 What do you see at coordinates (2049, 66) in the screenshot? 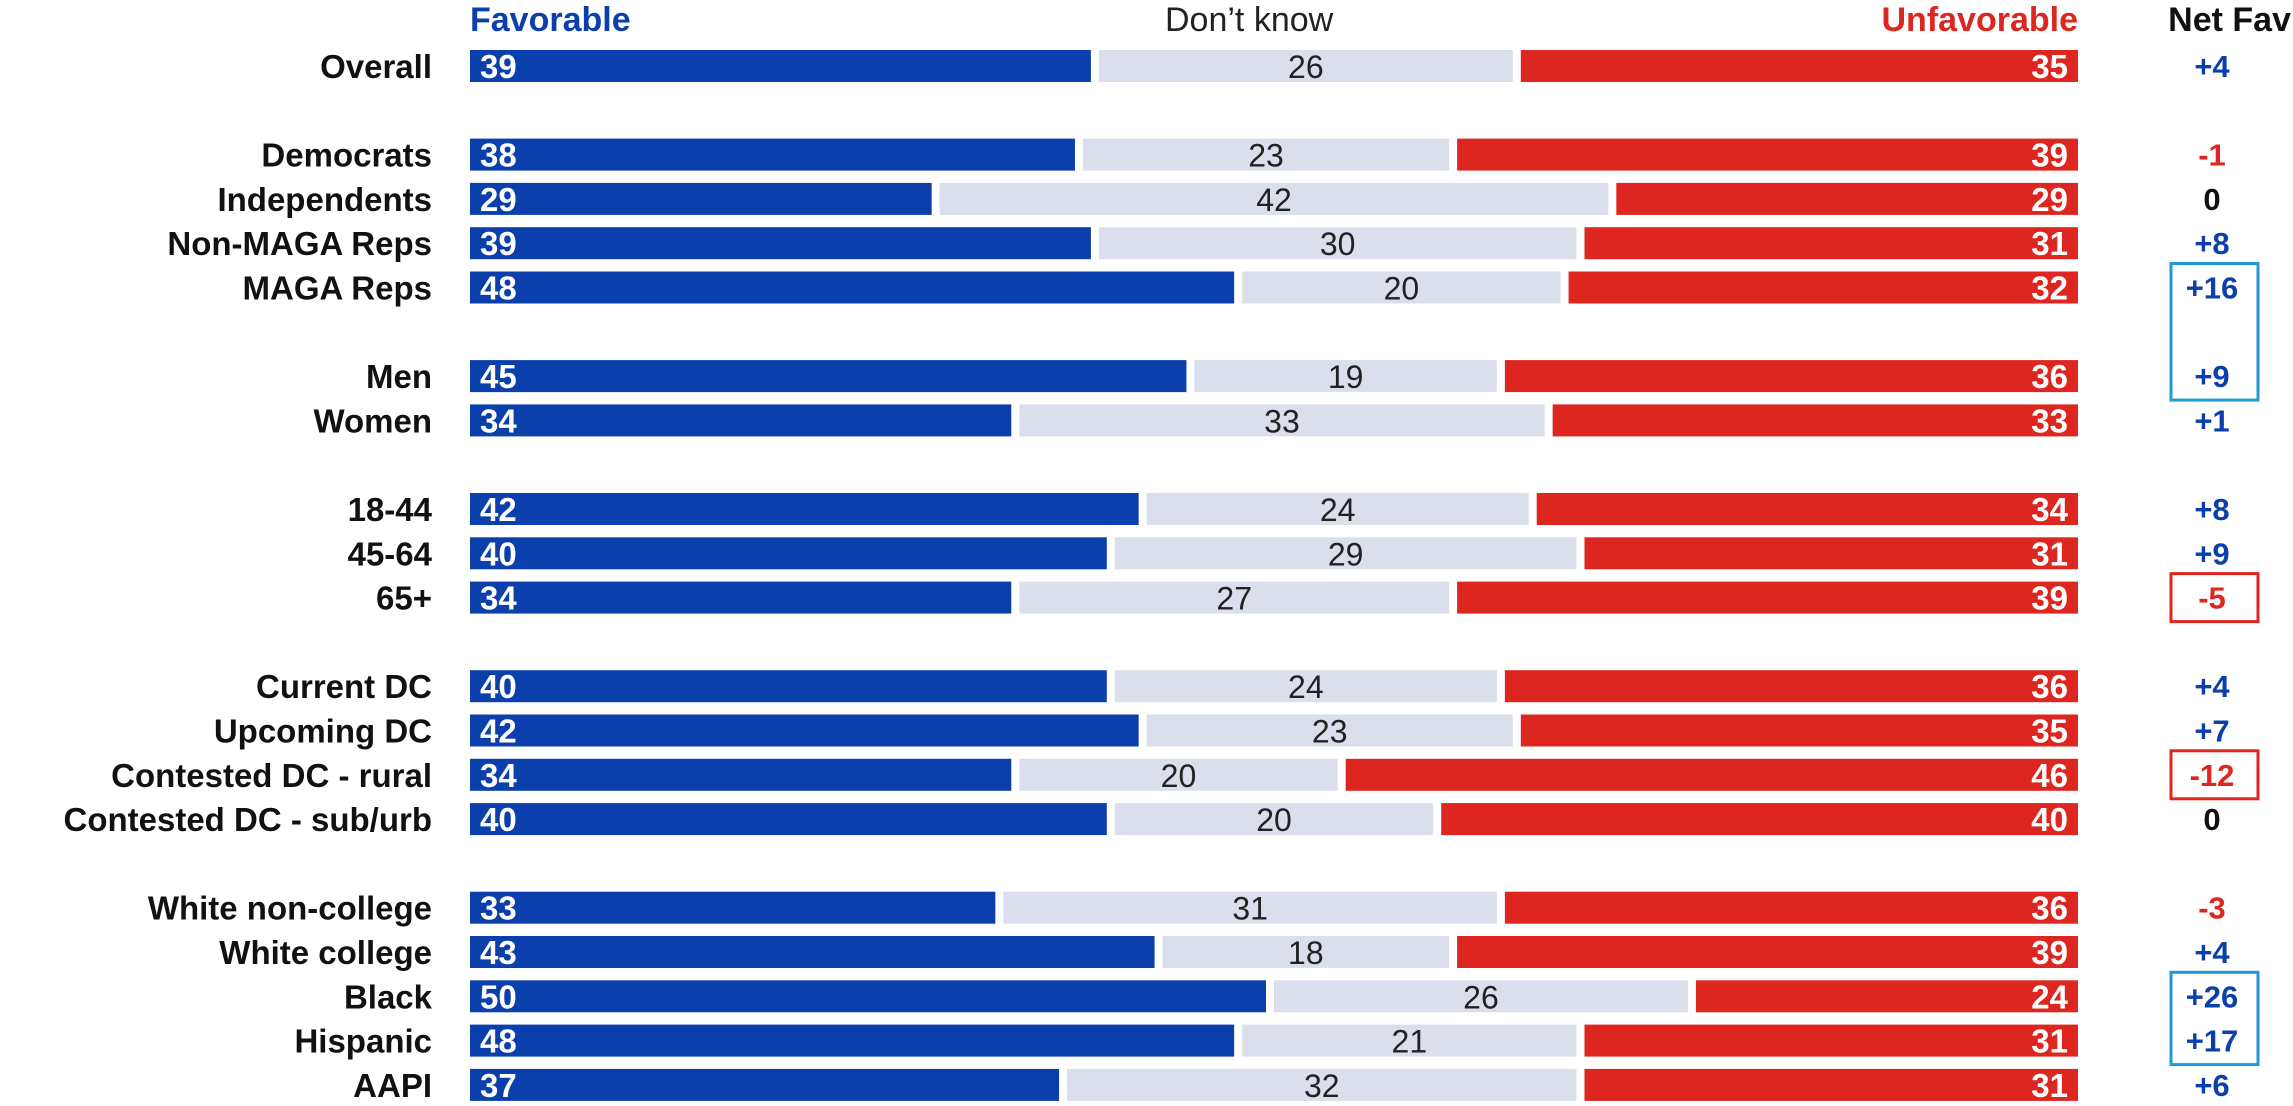
I see `unfavorable-value-label: 35` at bounding box center [2049, 66].